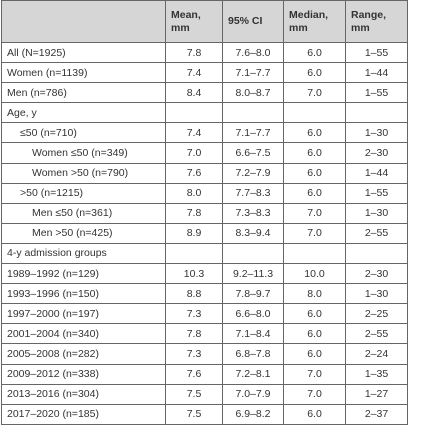  What do you see at coordinates (83, 153) in the screenshot?
I see `row-label: Women ≤50 (n=349)` at bounding box center [83, 153].